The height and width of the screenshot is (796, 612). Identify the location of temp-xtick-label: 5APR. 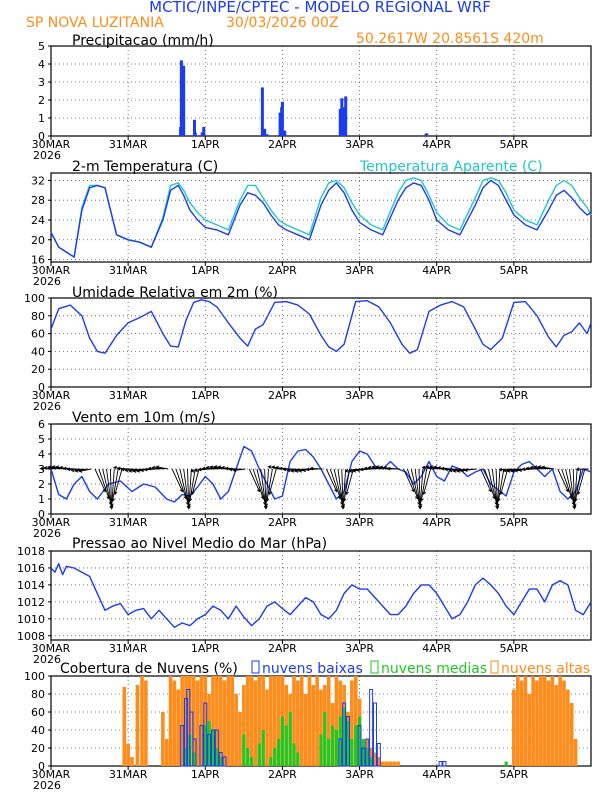
(513, 270).